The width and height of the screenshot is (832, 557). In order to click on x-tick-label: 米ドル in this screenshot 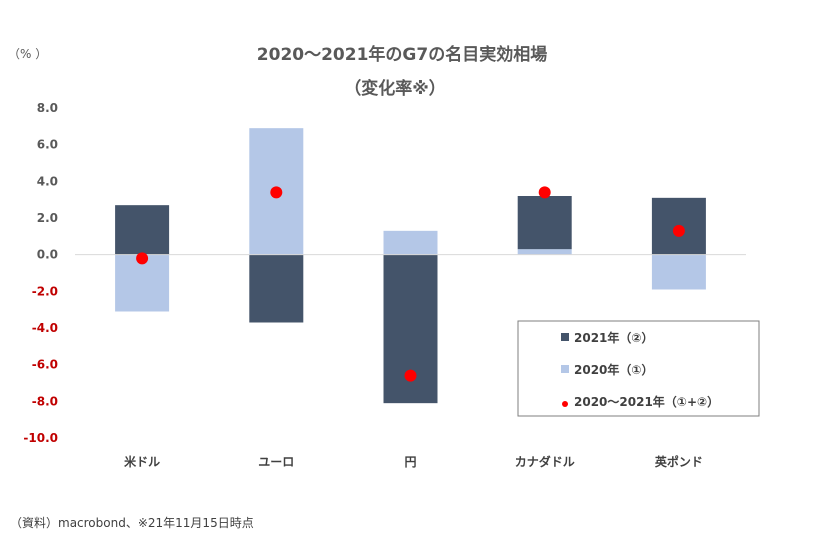, I will do `click(142, 461)`.